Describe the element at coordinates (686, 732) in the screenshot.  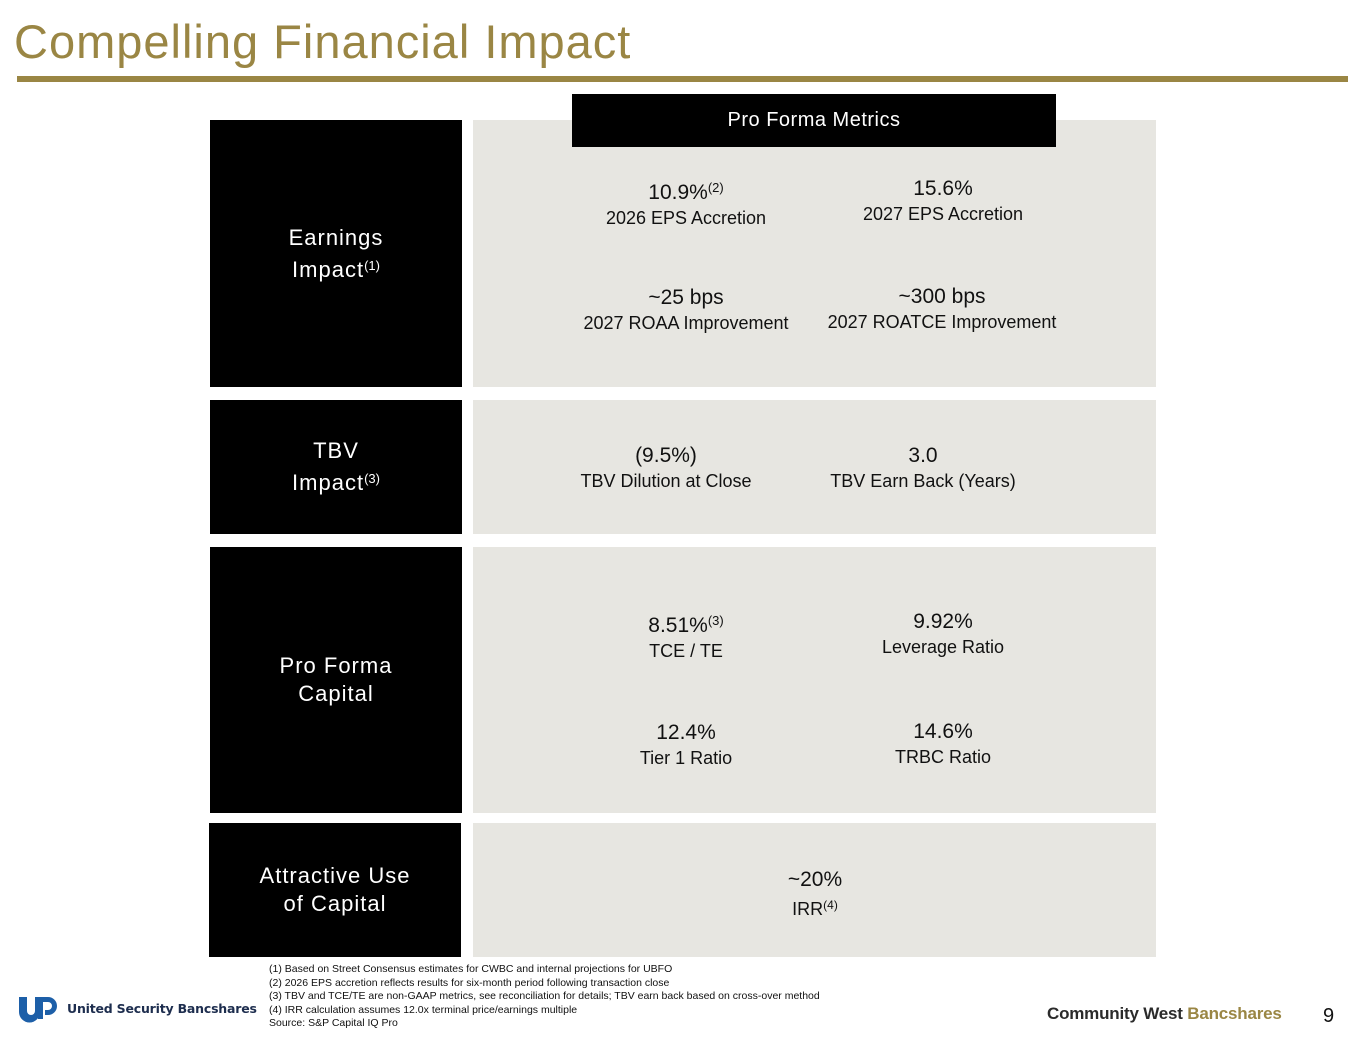
I see `metric-value: 12.4%` at that location.